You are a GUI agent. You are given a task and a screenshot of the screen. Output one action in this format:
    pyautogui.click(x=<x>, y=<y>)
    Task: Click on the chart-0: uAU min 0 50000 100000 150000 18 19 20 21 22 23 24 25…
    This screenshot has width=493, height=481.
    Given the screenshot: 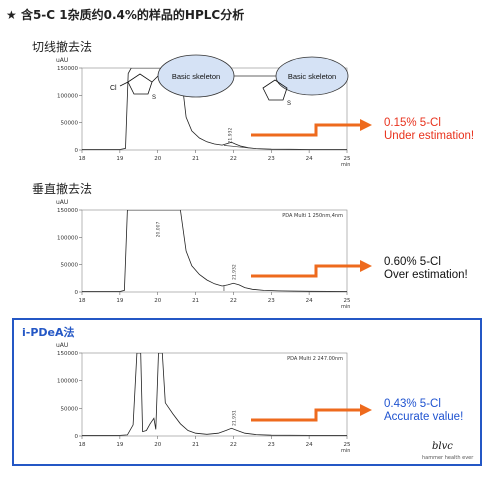 What is the action you would take?
    pyautogui.click(x=214, y=112)
    